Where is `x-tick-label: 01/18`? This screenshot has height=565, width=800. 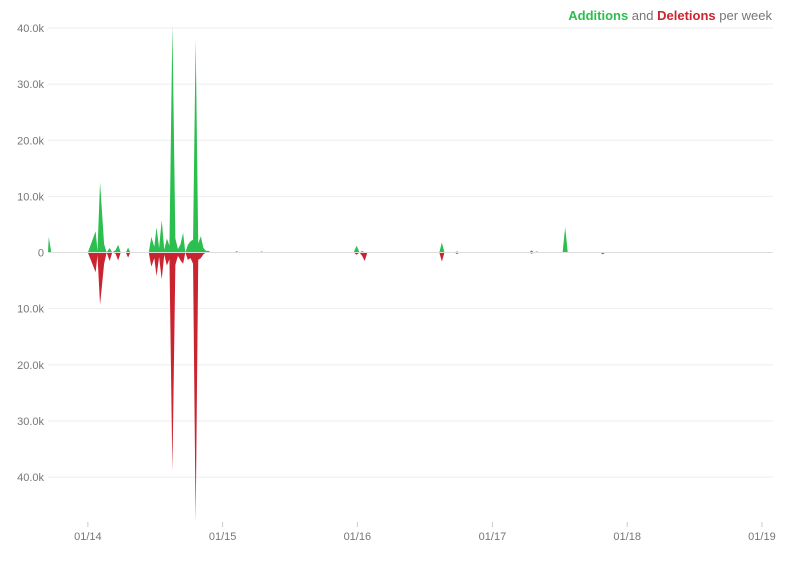
x-tick-label: 01/18 is located at coordinates (627, 537).